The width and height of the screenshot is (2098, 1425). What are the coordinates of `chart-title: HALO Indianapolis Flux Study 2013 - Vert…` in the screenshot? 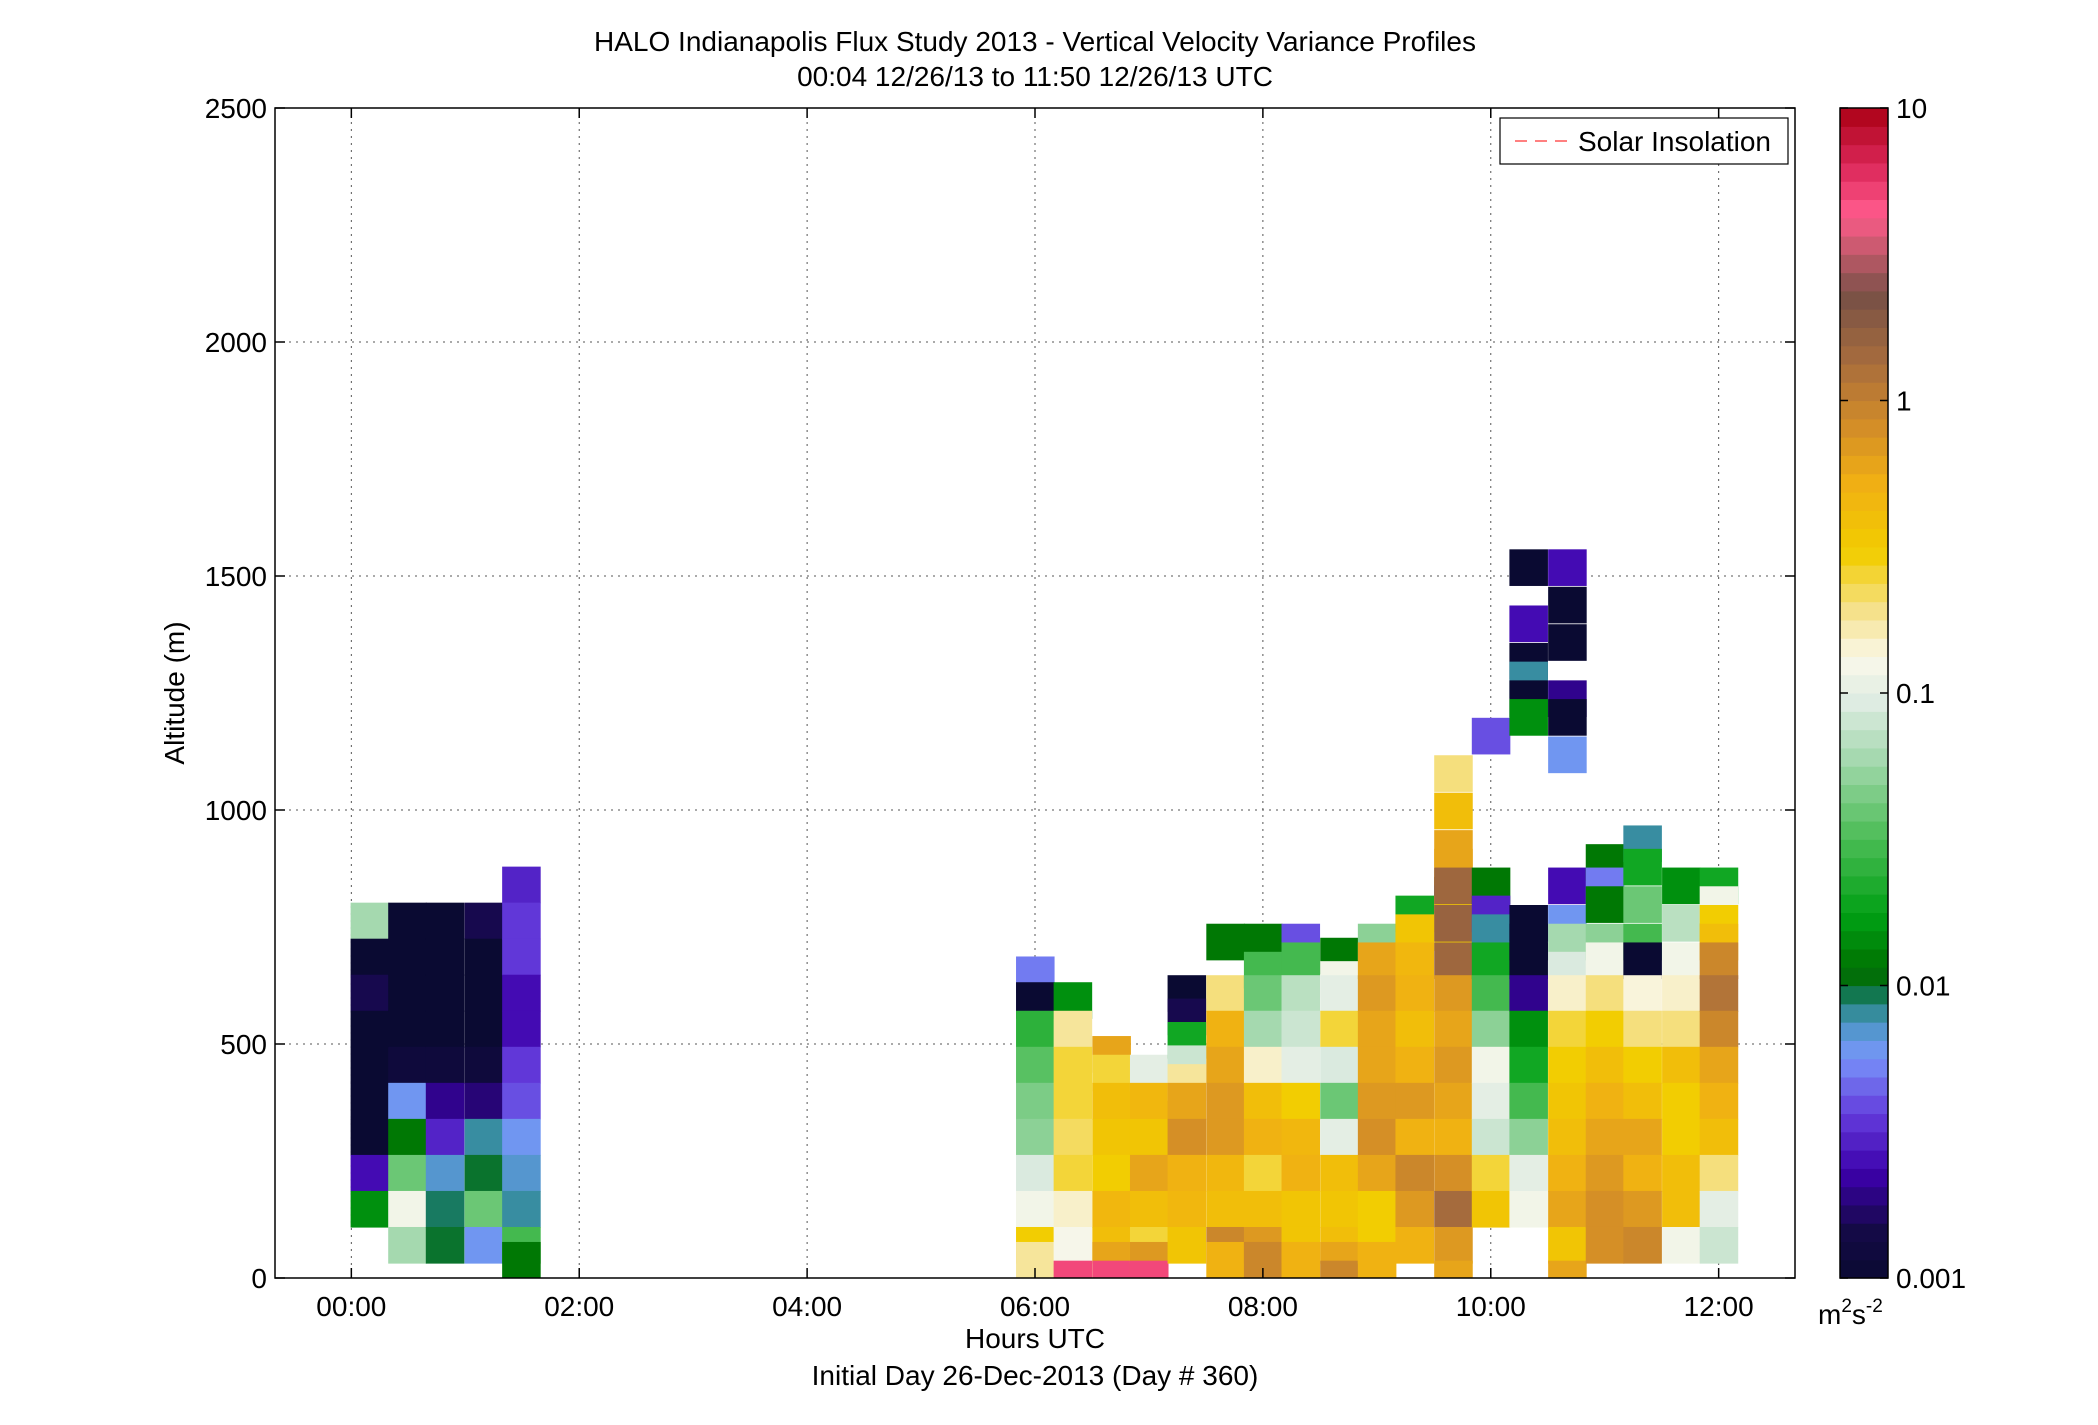 It's located at (1035, 41).